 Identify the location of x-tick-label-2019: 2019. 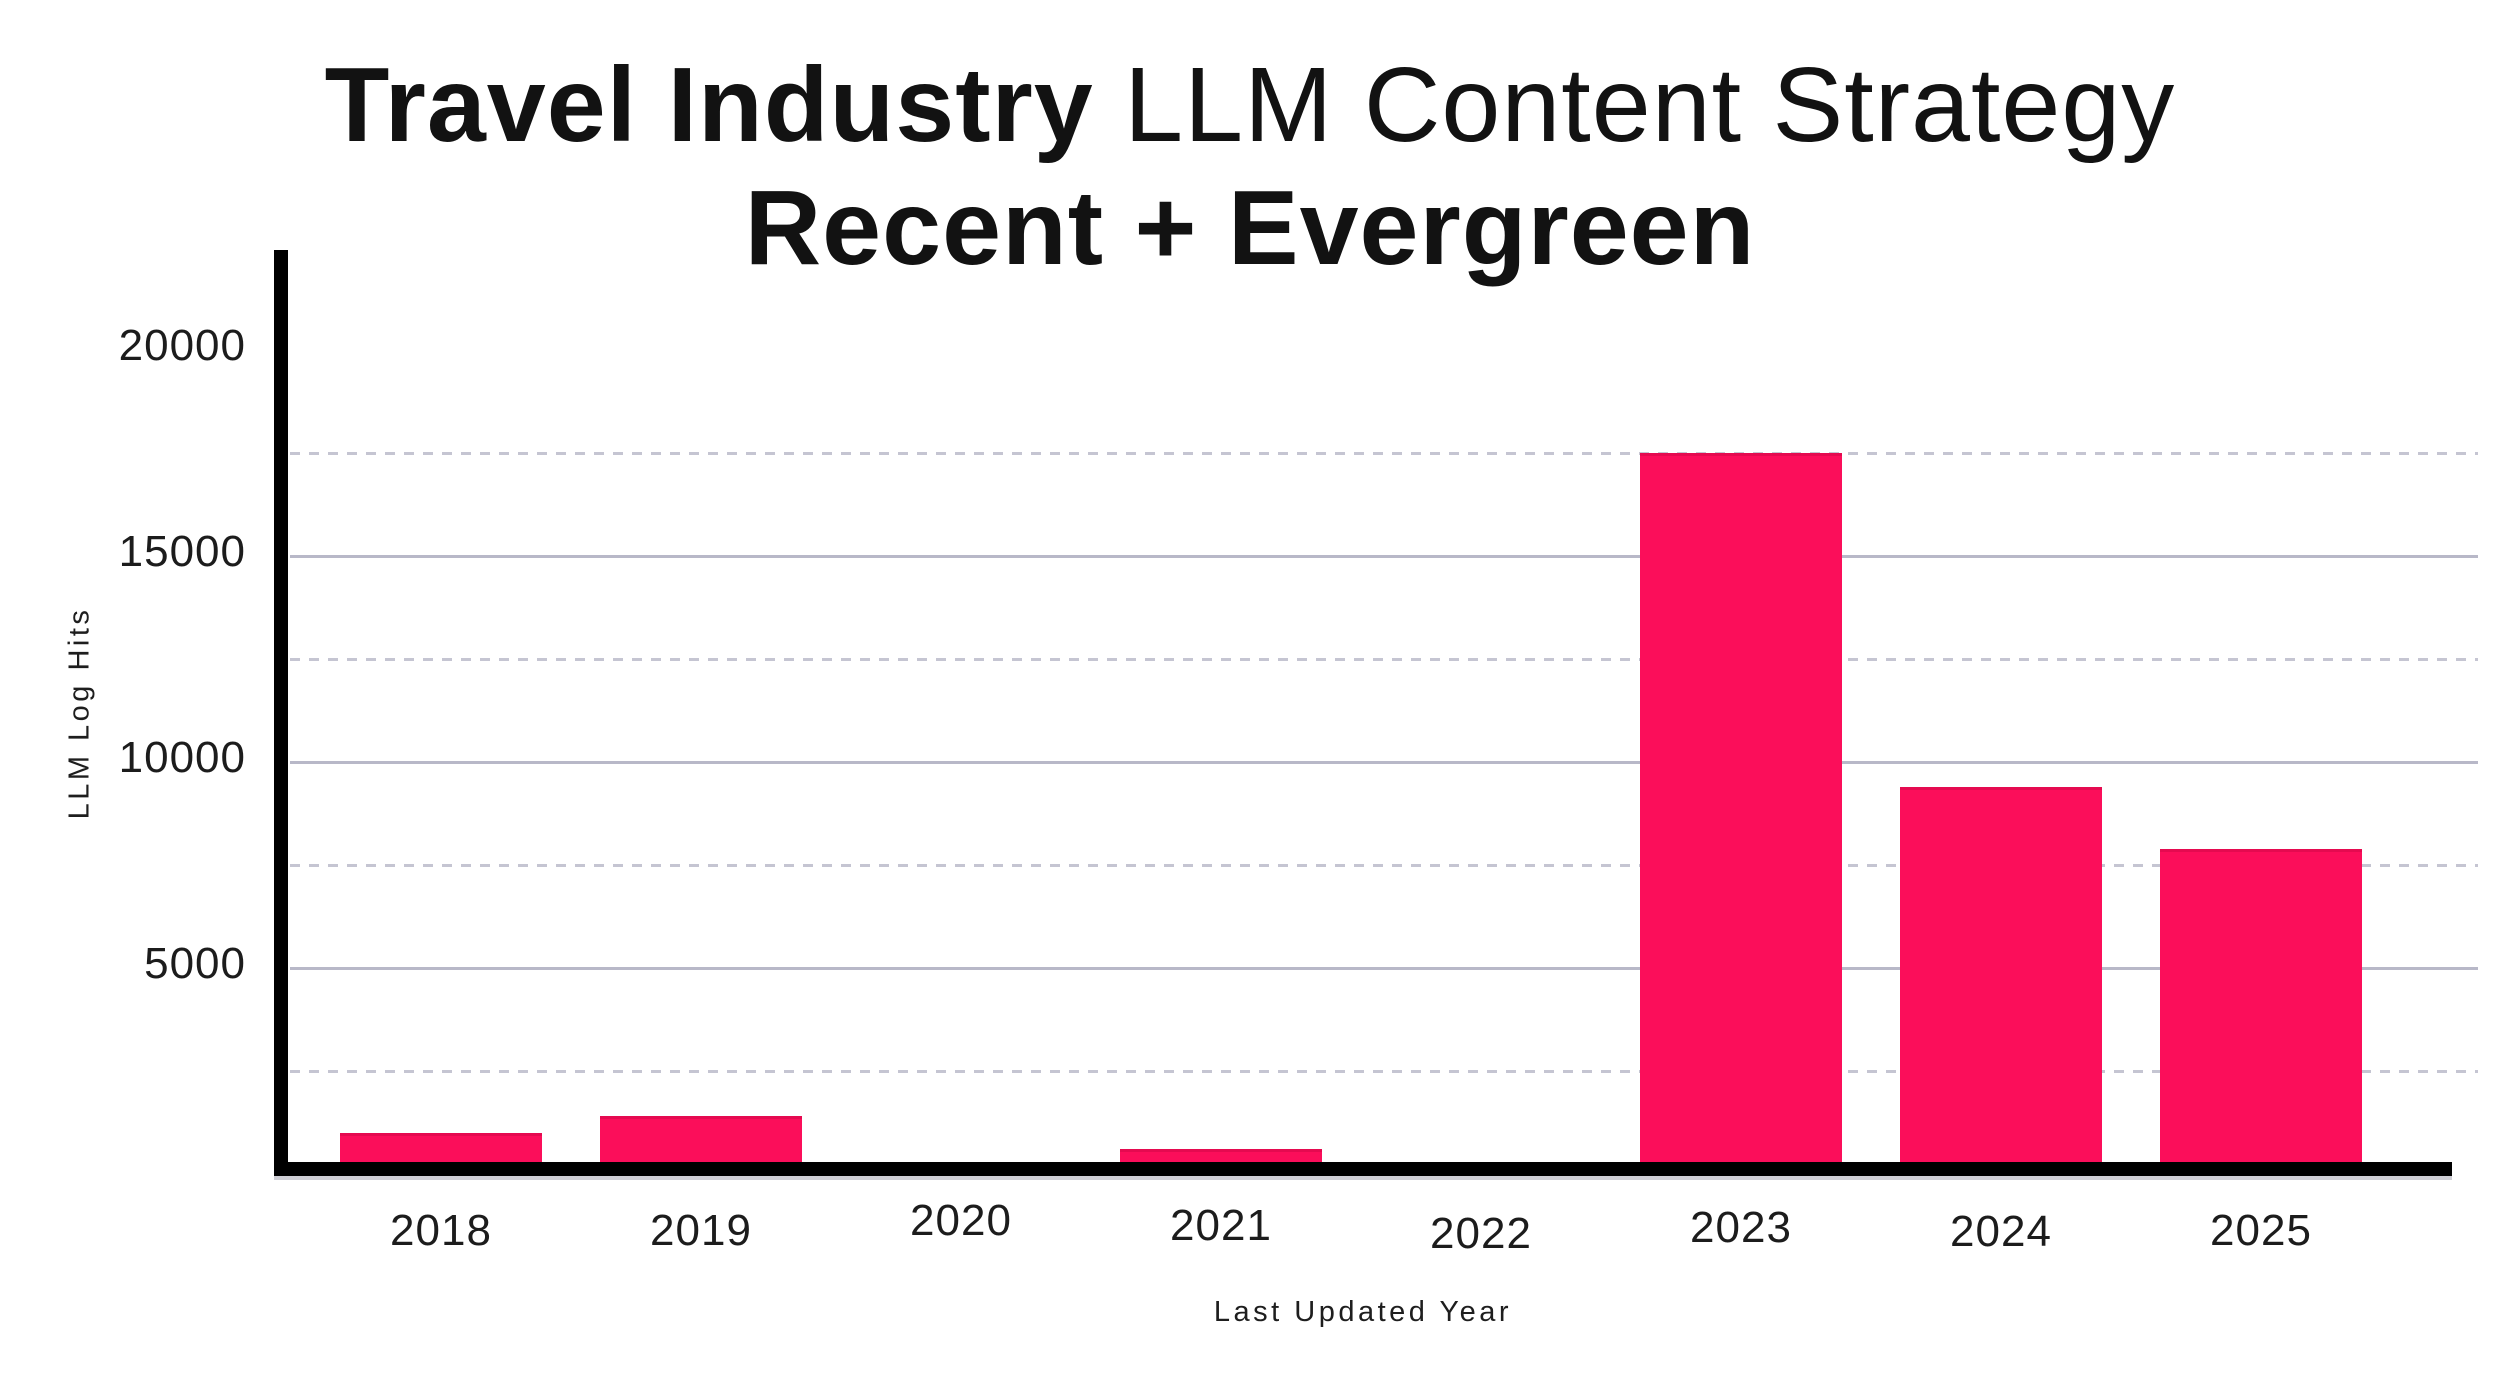
(701, 1230).